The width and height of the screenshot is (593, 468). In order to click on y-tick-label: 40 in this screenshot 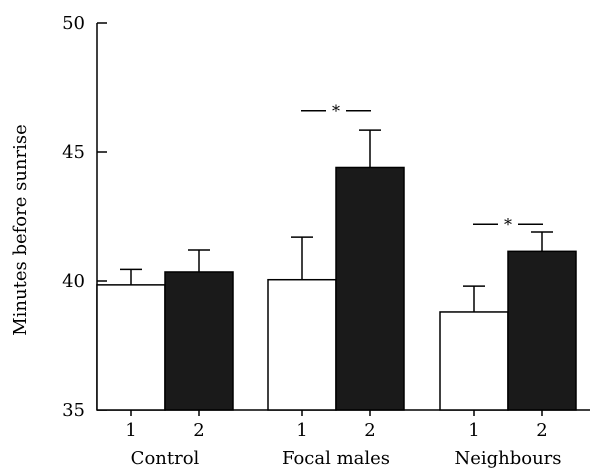, I will do `click(73, 281)`.